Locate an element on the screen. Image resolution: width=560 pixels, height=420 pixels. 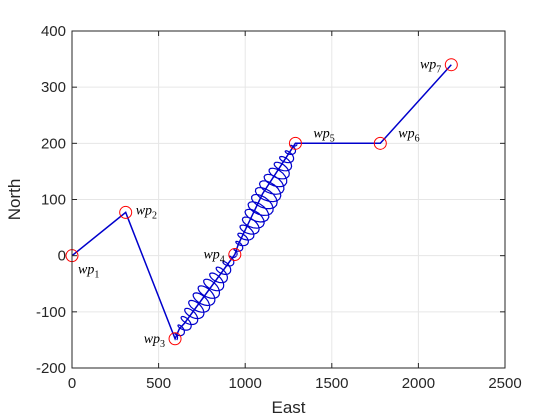
x-tick-label: 0 is located at coordinates (72, 383).